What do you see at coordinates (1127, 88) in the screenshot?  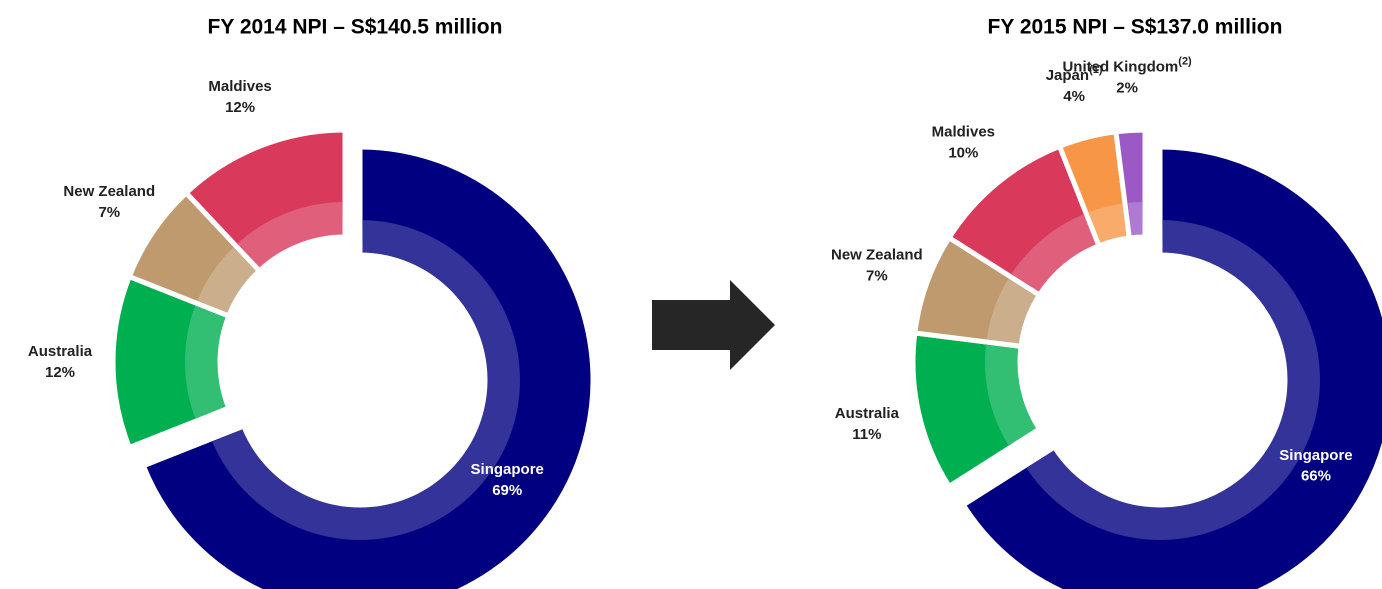 I see `value-label: 2%` at bounding box center [1127, 88].